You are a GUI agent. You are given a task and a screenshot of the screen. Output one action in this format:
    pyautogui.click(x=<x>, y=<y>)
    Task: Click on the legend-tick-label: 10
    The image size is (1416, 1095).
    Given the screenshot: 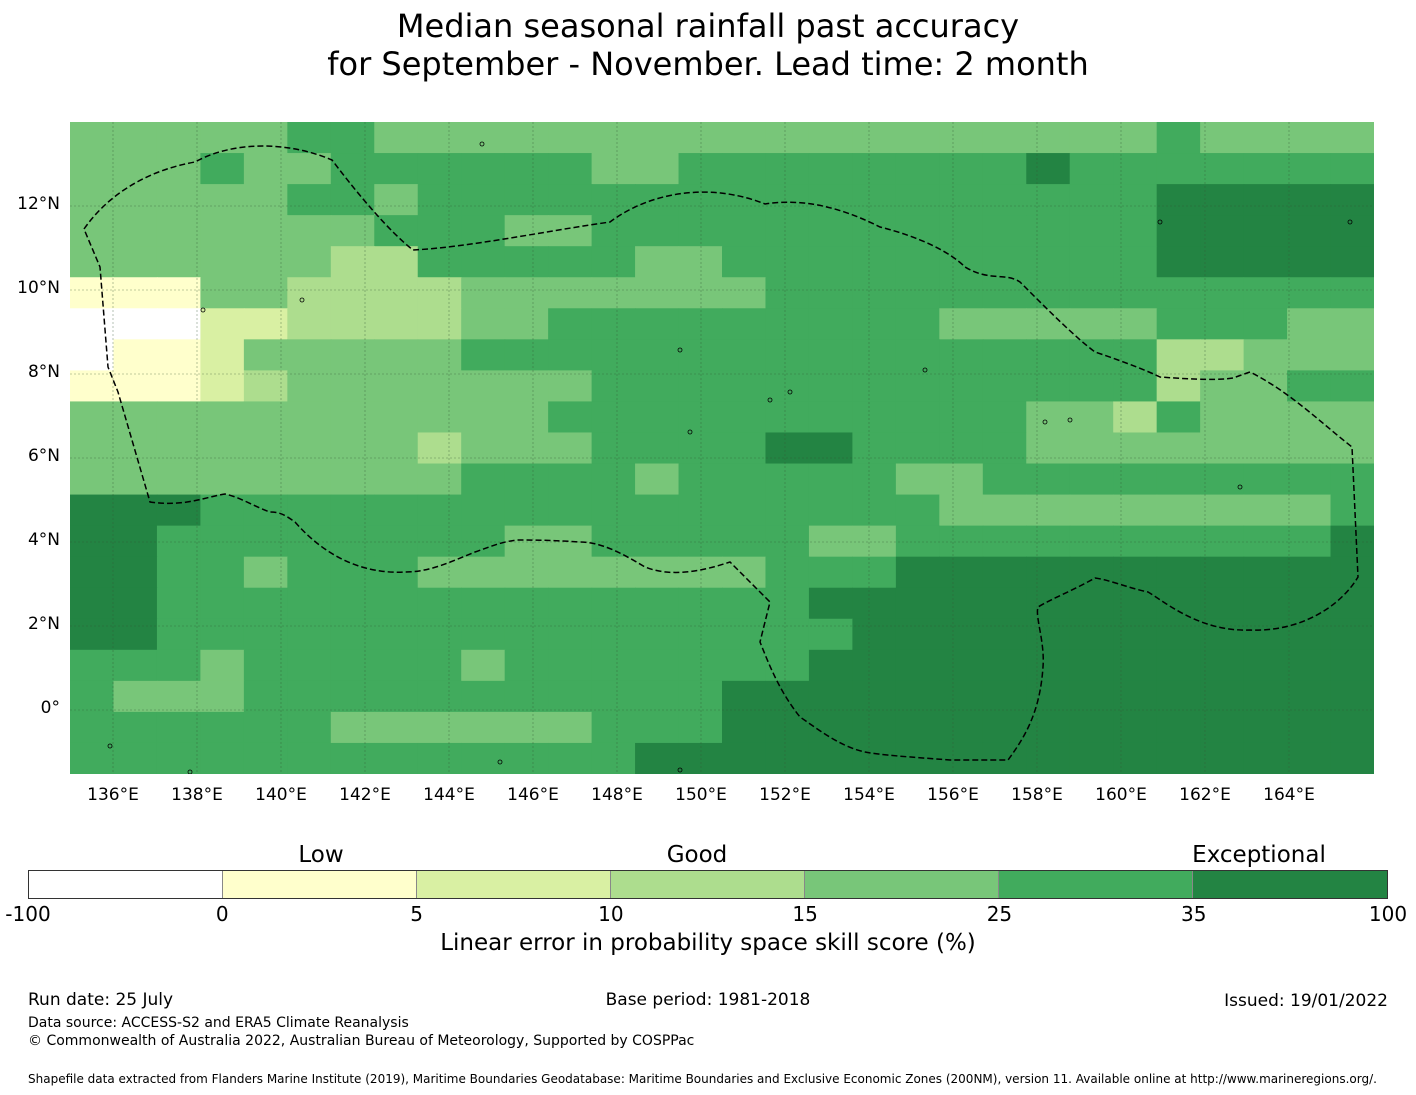 What is the action you would take?
    pyautogui.click(x=611, y=914)
    